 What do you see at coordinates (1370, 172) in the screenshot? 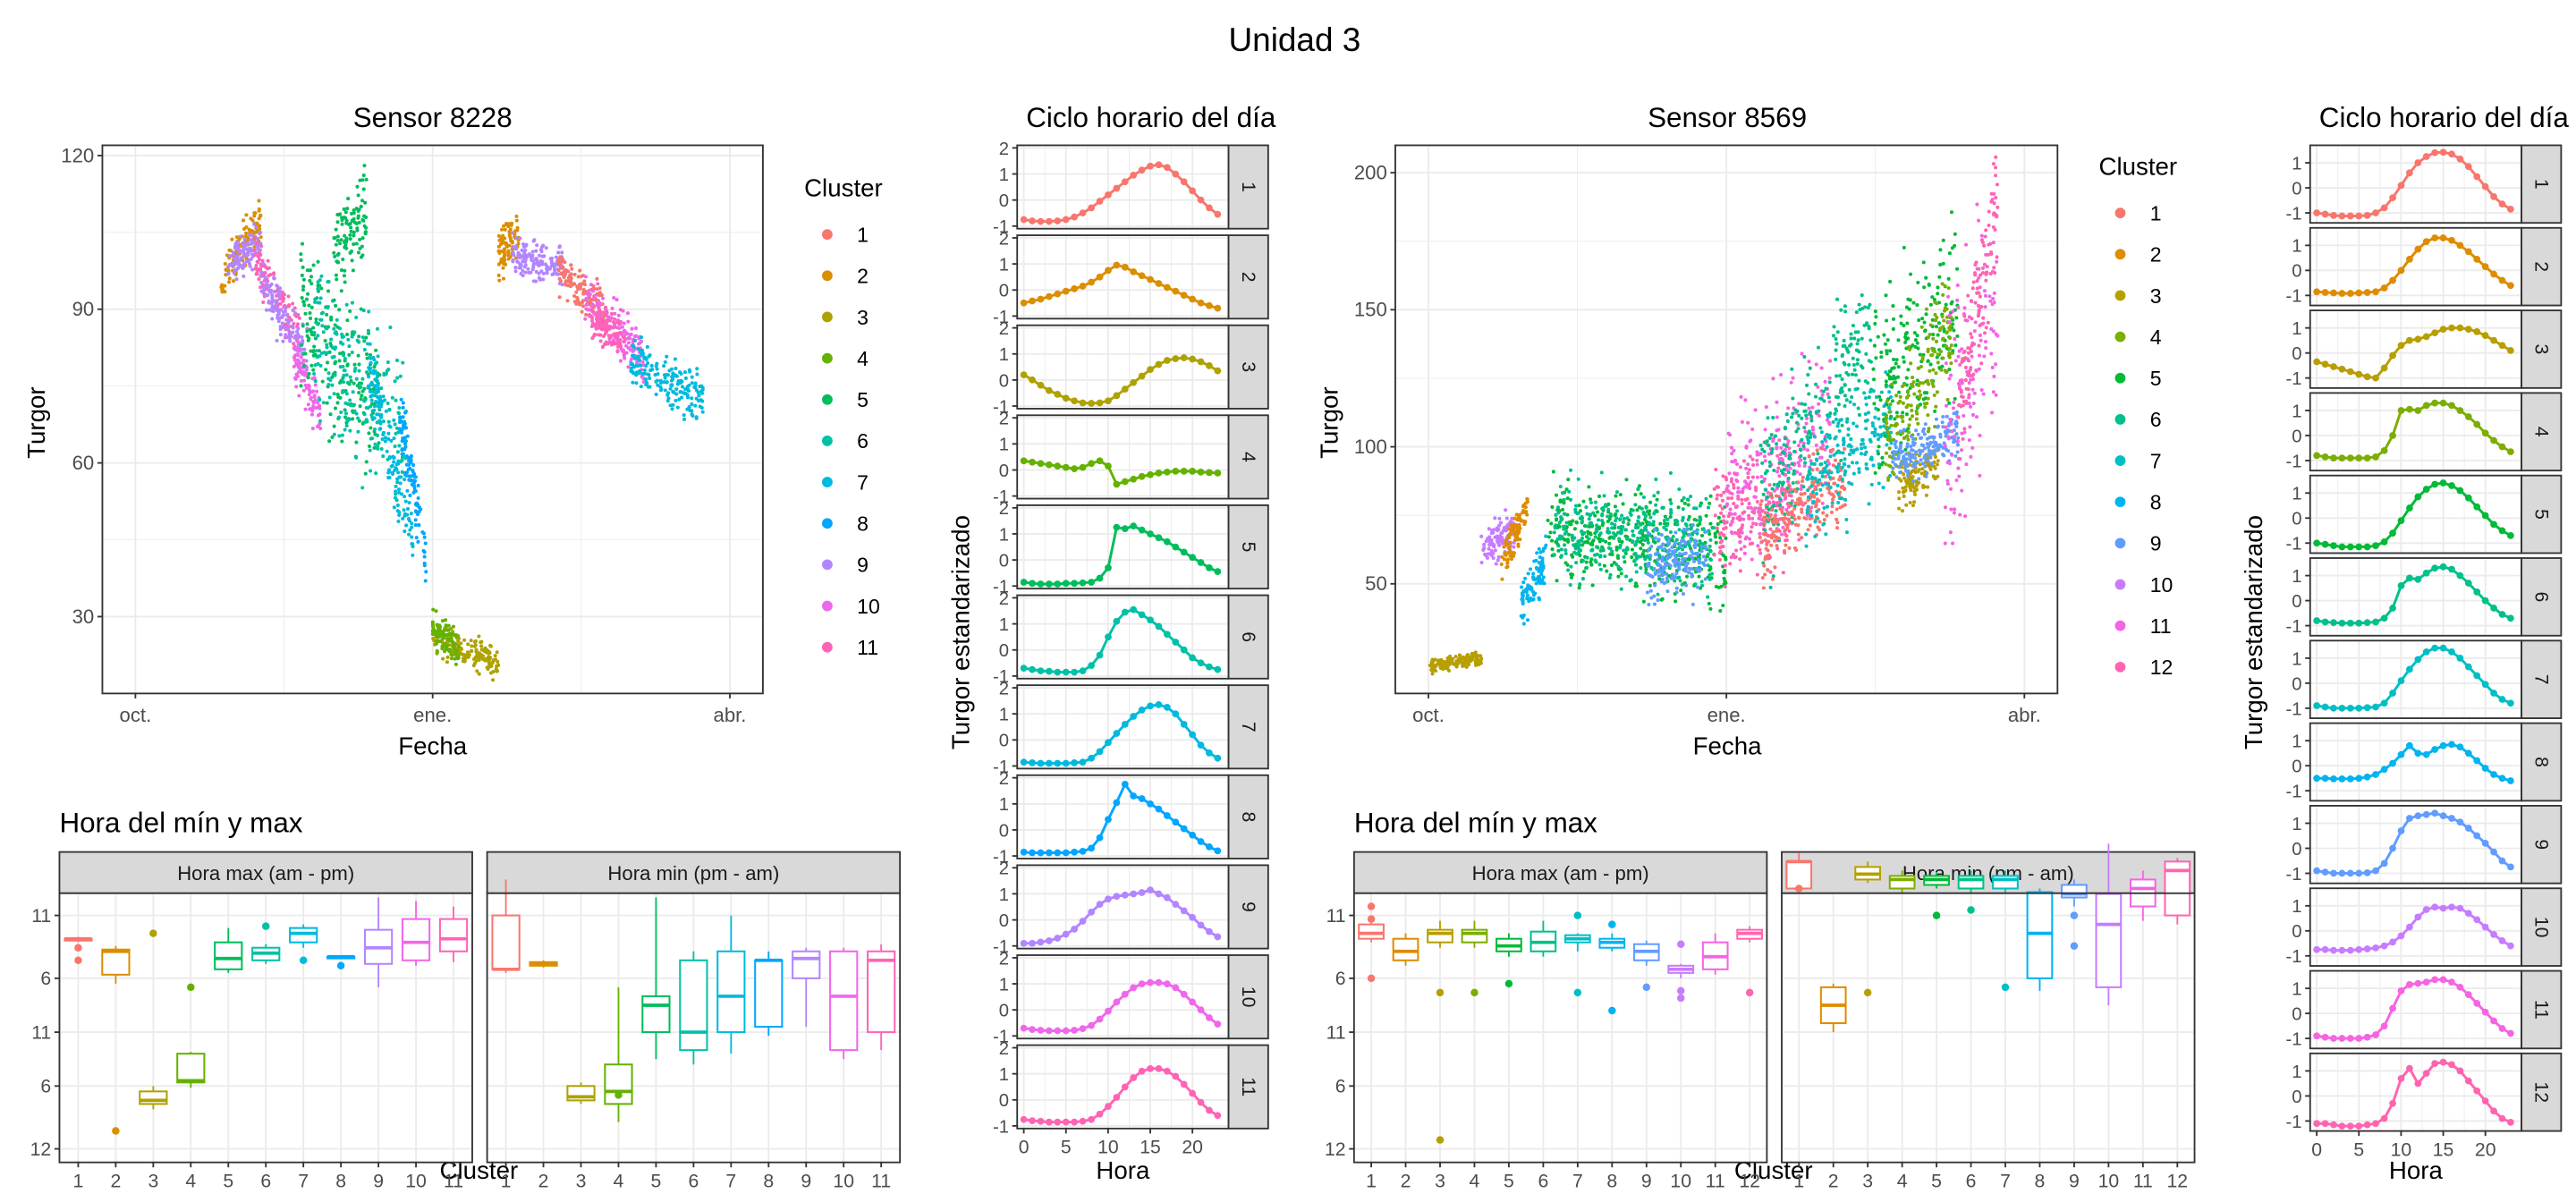
I see `y-tick-label: 200` at bounding box center [1370, 172].